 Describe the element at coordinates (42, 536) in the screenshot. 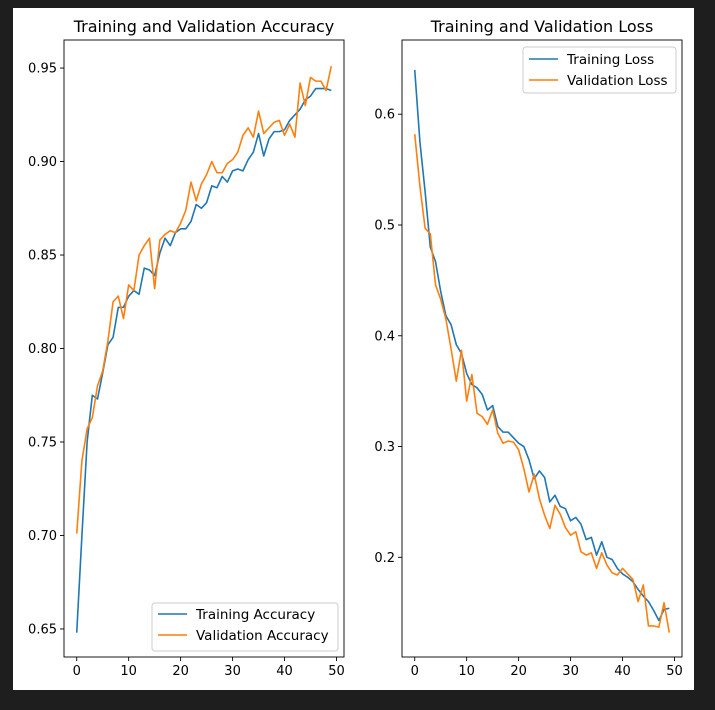

I see `accuracy-y-tick-label: 0.70` at that location.